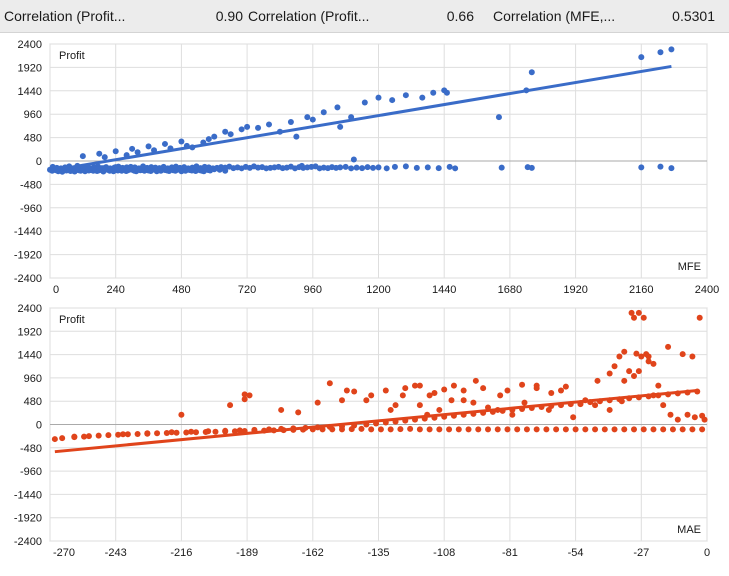  Describe the element at coordinates (444, 553) in the screenshot. I see `x-tick-label: -108` at that location.